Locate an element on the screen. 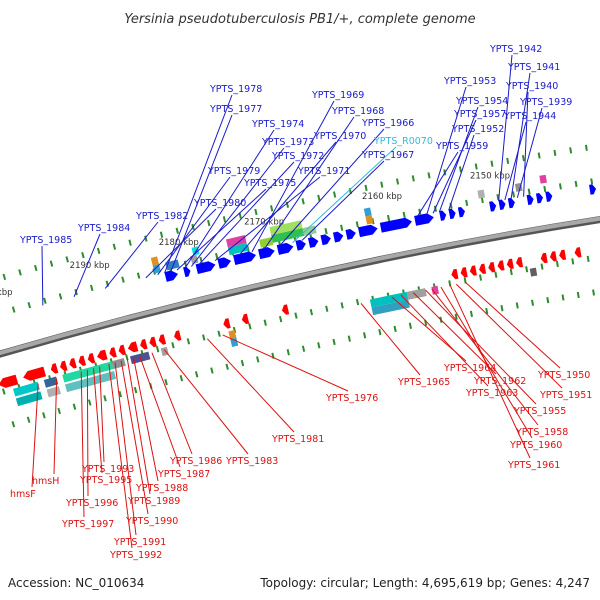  reverse-gene-label: YPTS_1992 is located at coordinates (135, 555).